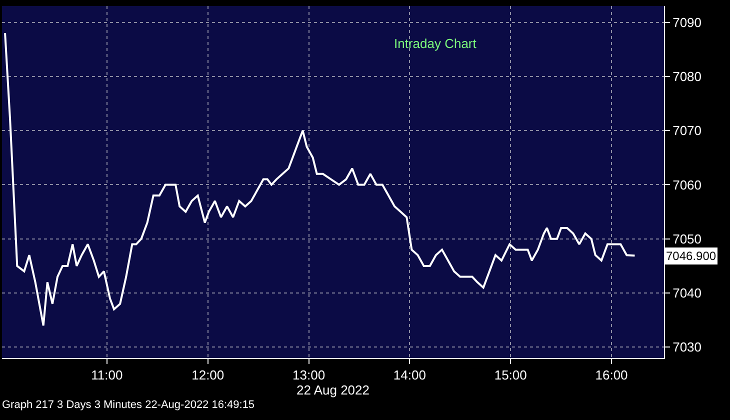 This screenshot has width=730, height=420. What do you see at coordinates (687, 76) in the screenshot?
I see `y-tick-label: 7080` at bounding box center [687, 76].